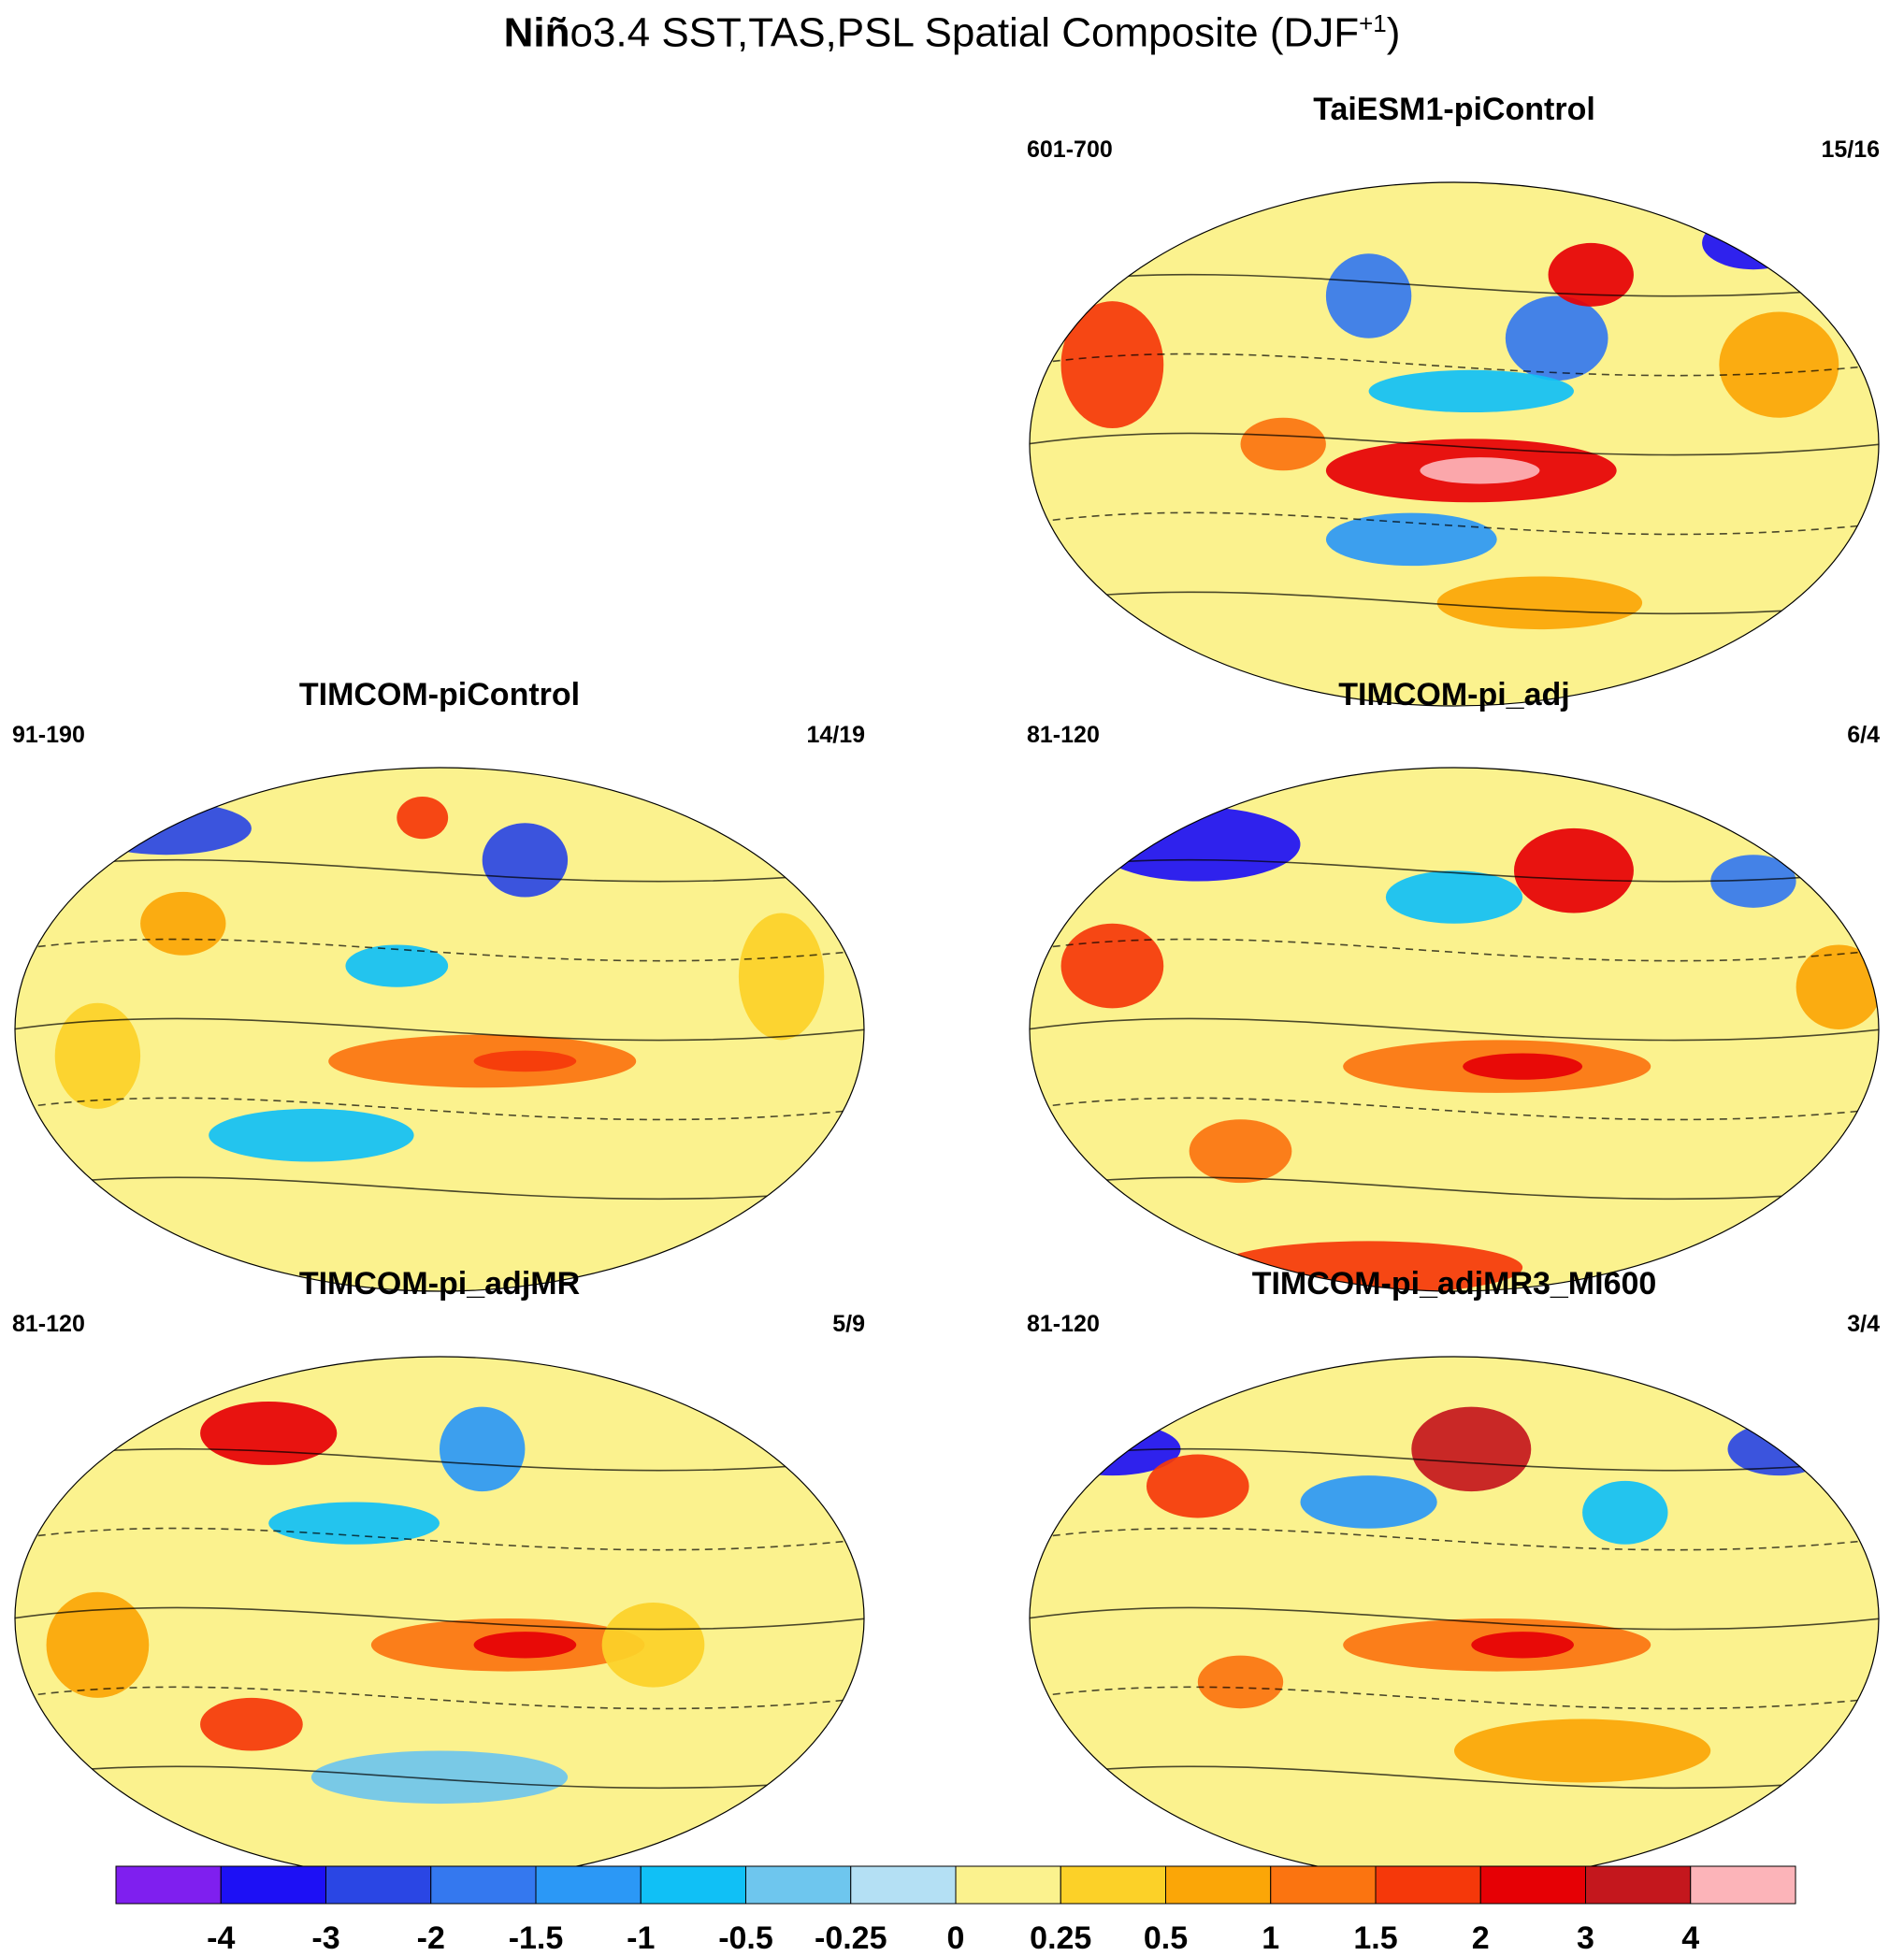 The height and width of the screenshot is (1956, 1904). What do you see at coordinates (1481, 1937) in the screenshot?
I see `colorbar-tick-label: 2` at bounding box center [1481, 1937].